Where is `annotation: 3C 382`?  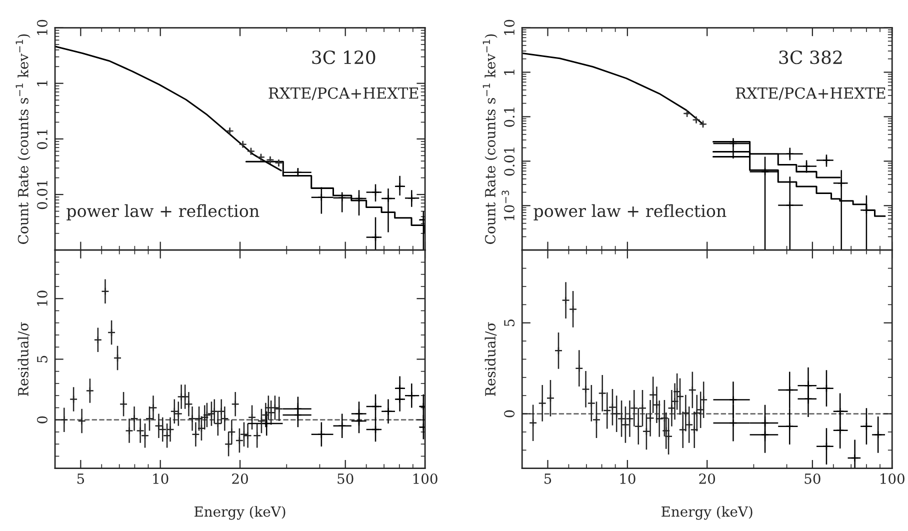
annotation: 3C 382 is located at coordinates (810, 57).